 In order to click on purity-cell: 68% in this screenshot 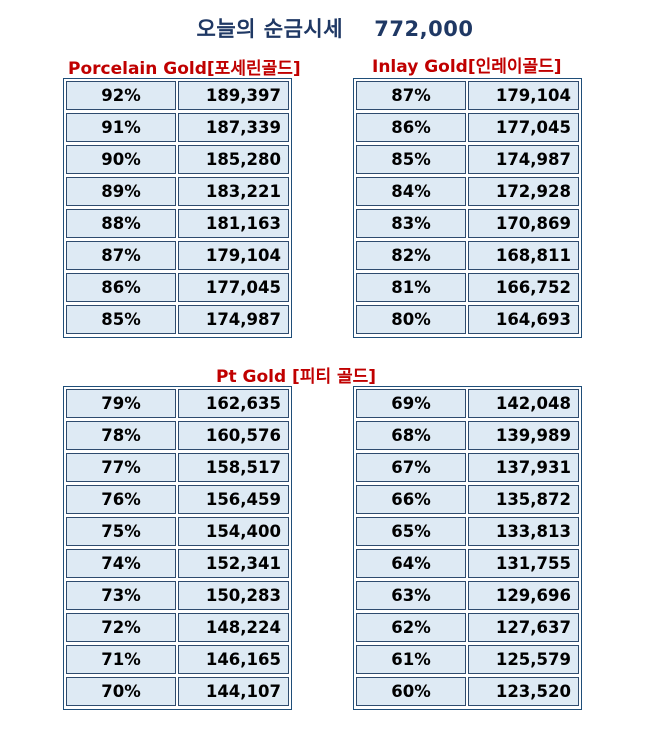, I will do `click(411, 435)`.